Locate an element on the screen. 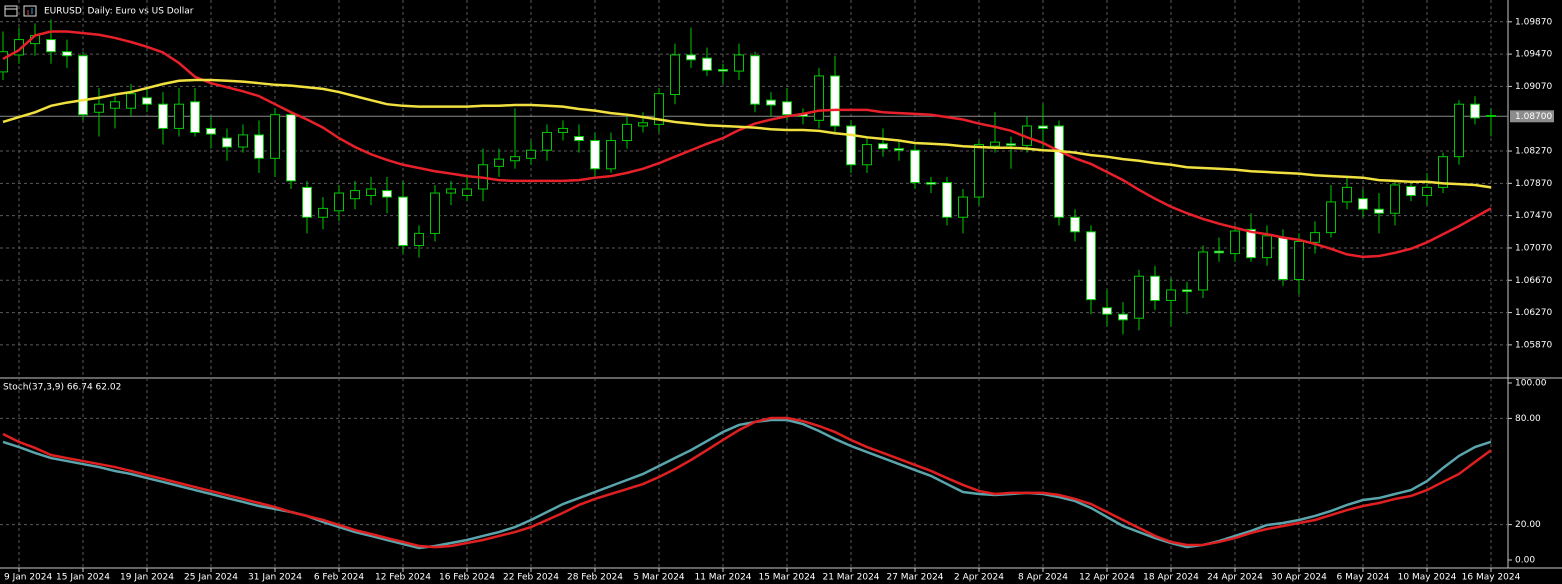 Image resolution: width=1562 pixels, height=584 pixels. y-tick-label: 1.07470 is located at coordinates (1533, 216).